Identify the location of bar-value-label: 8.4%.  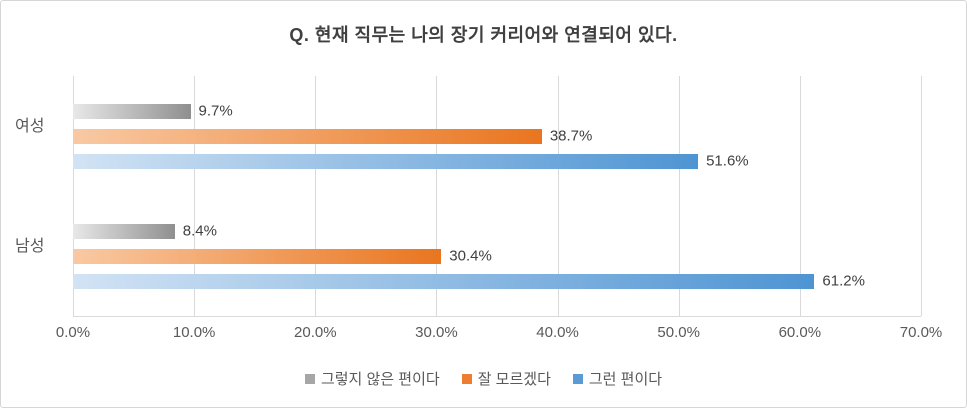
(199, 231).